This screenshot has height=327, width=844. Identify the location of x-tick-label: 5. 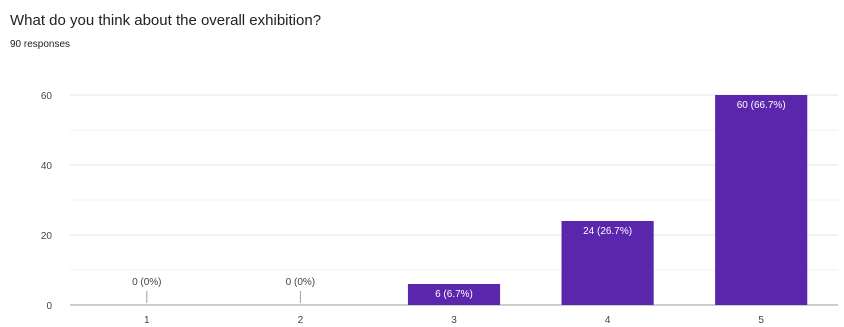
(761, 320).